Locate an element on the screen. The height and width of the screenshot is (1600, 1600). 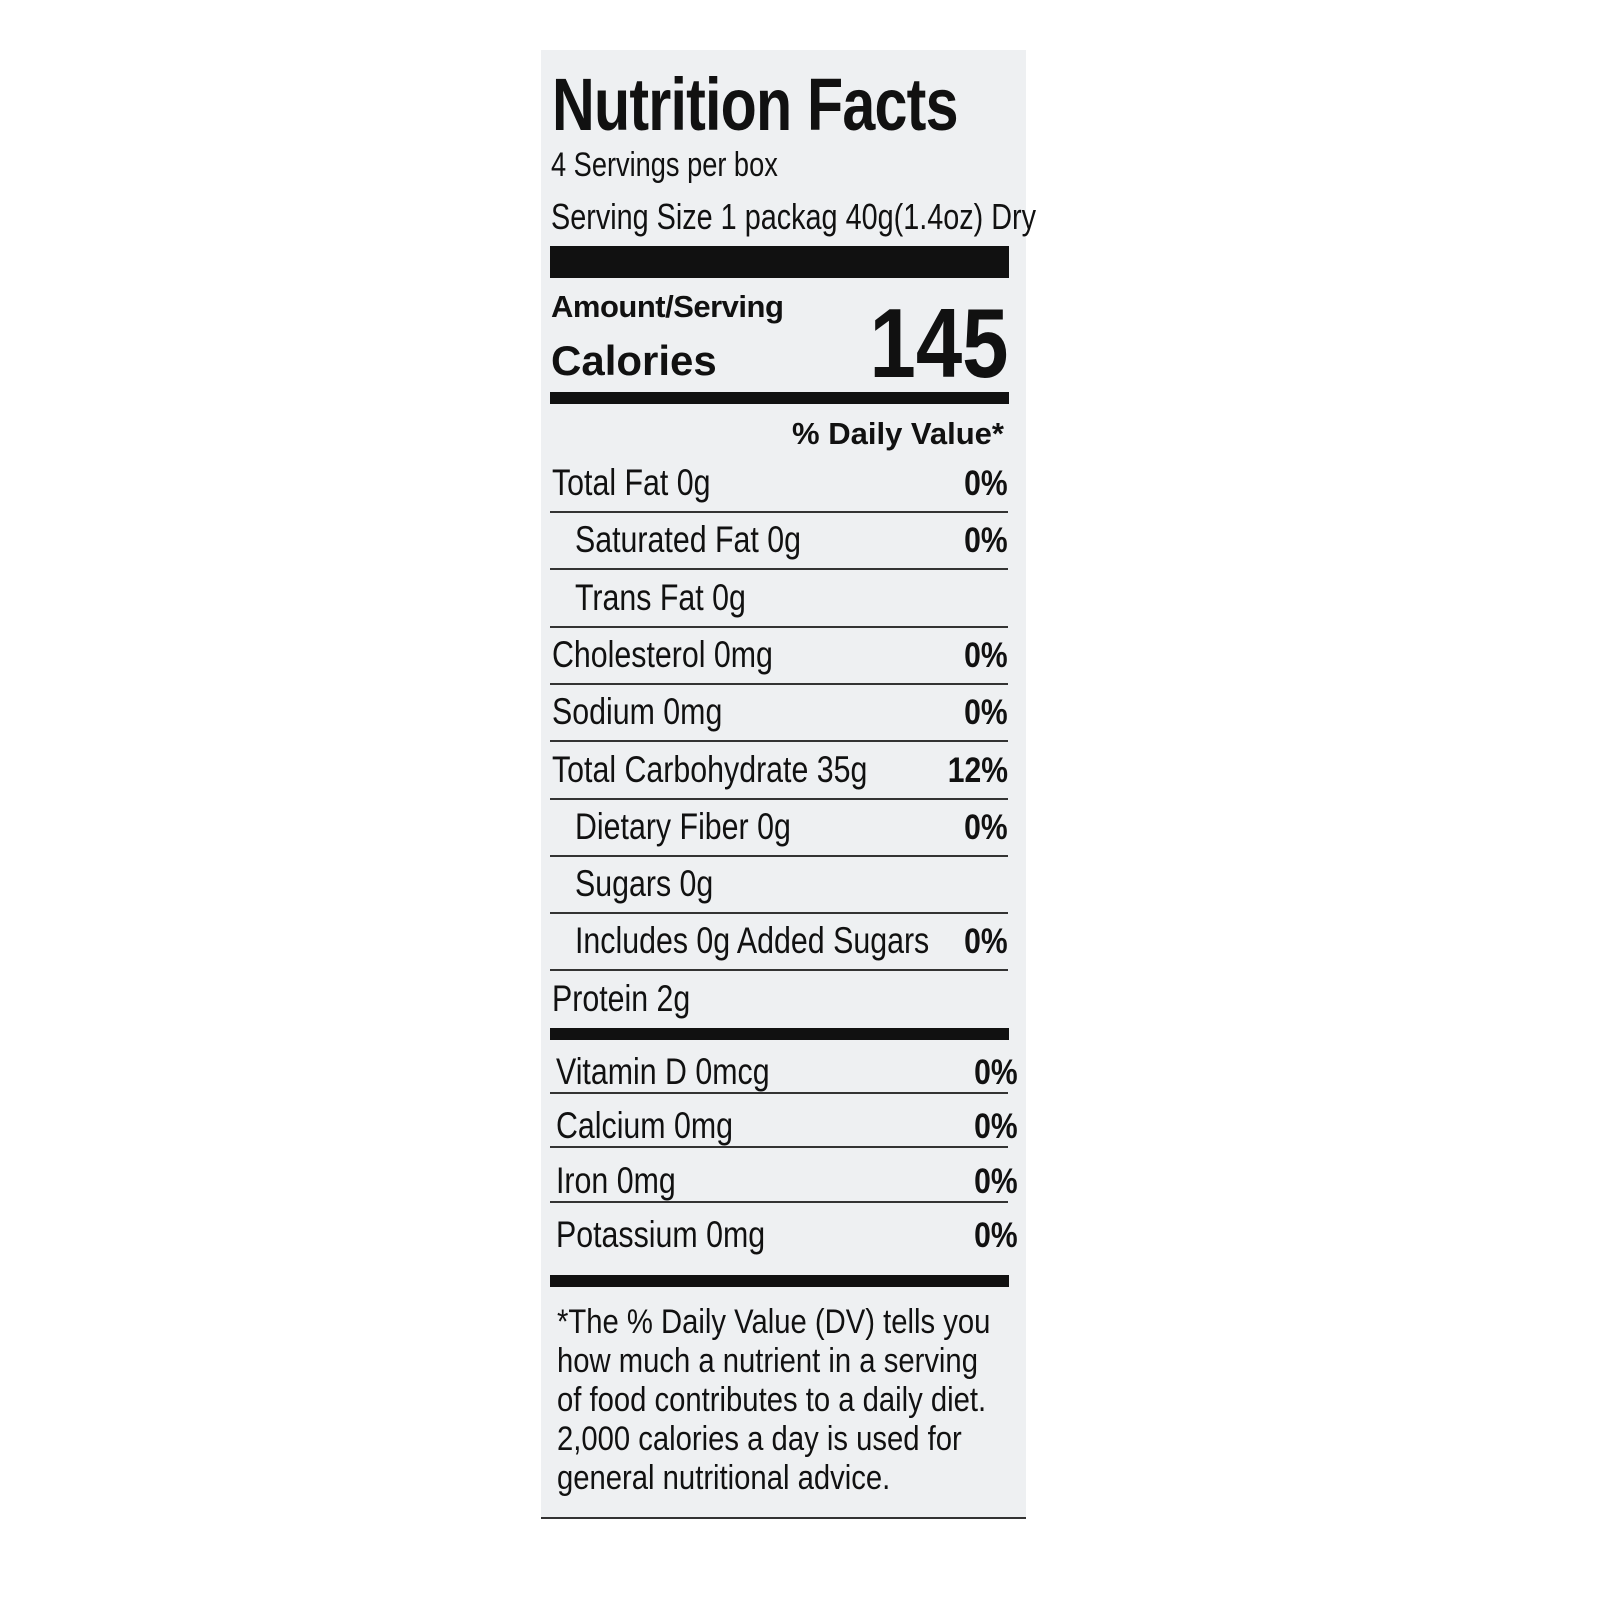
nutrient-label: Saturated Fat 0g is located at coordinates (688, 540).